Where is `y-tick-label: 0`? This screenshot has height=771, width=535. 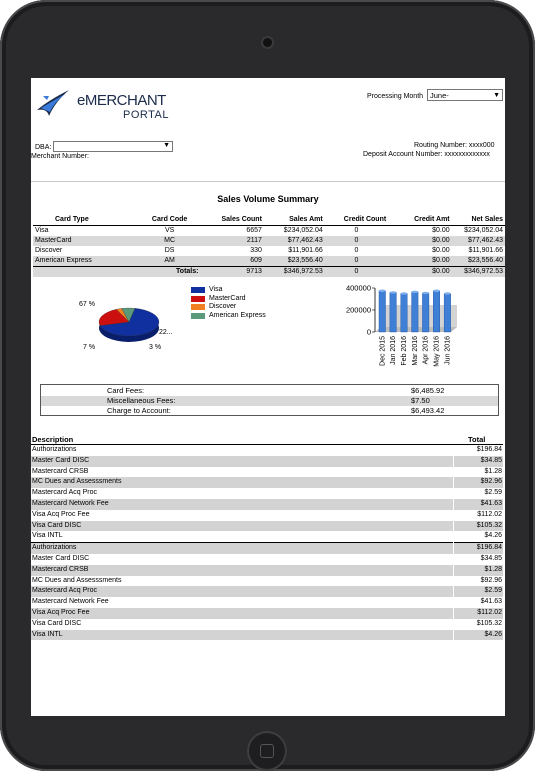
y-tick-label: 0 is located at coordinates (369, 332).